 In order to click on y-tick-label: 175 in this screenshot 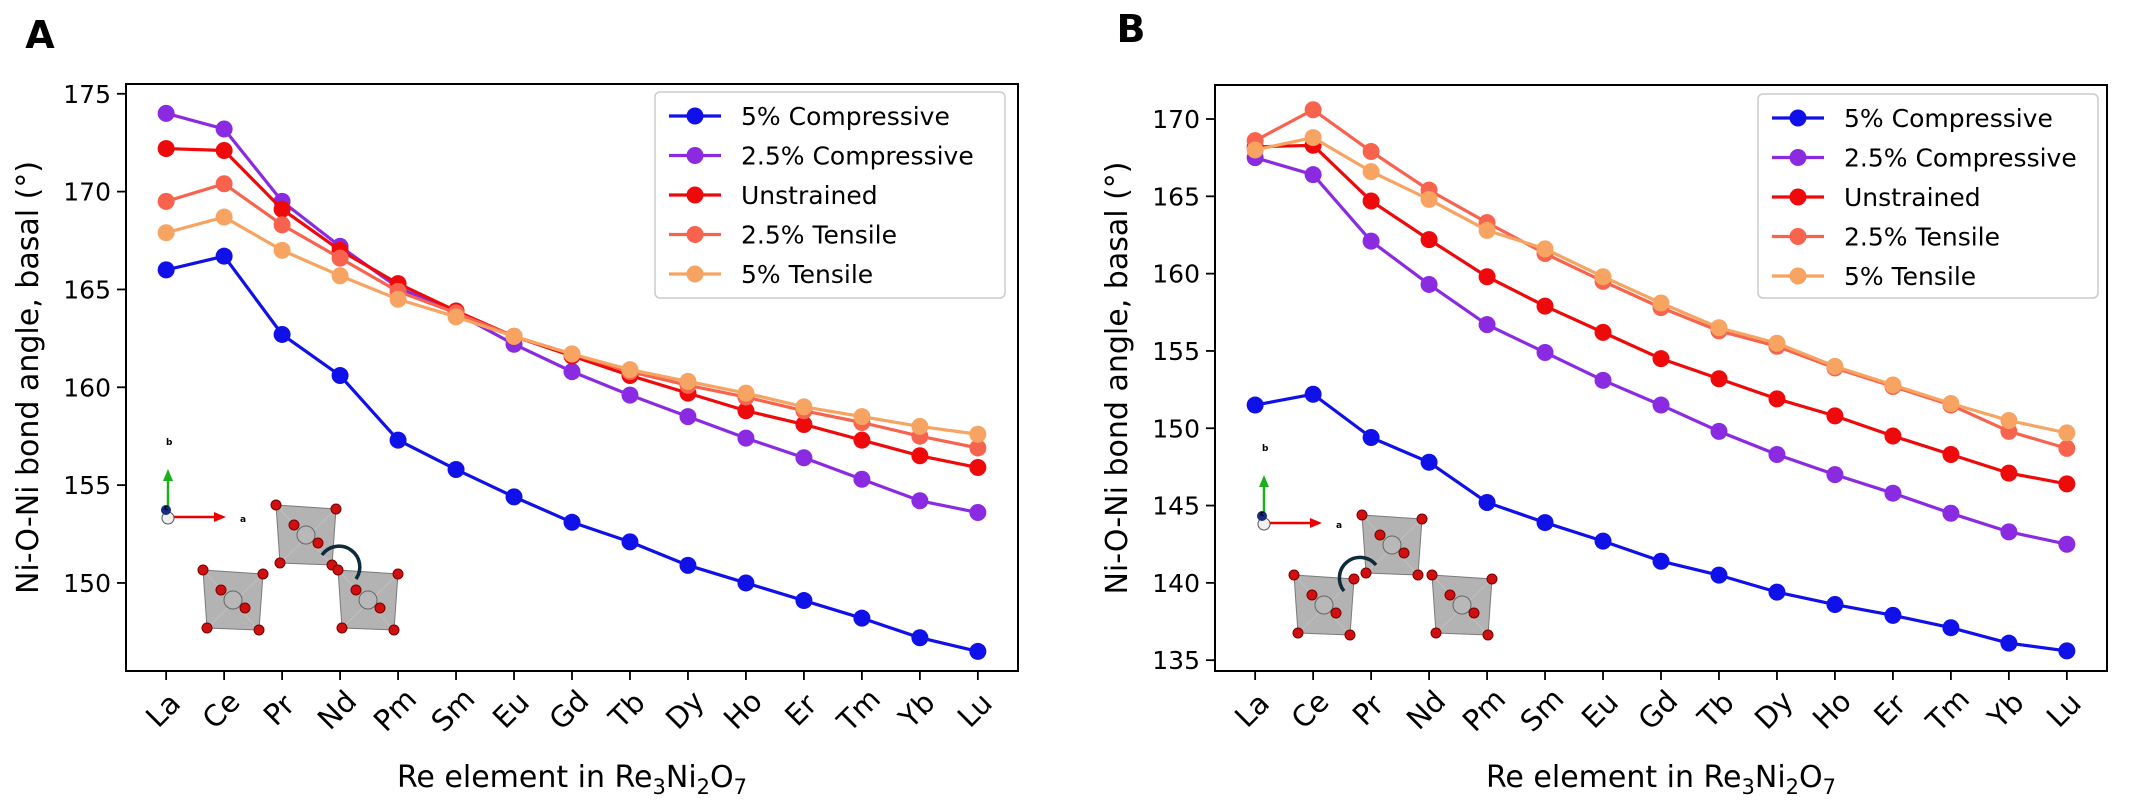, I will do `click(87, 94)`.